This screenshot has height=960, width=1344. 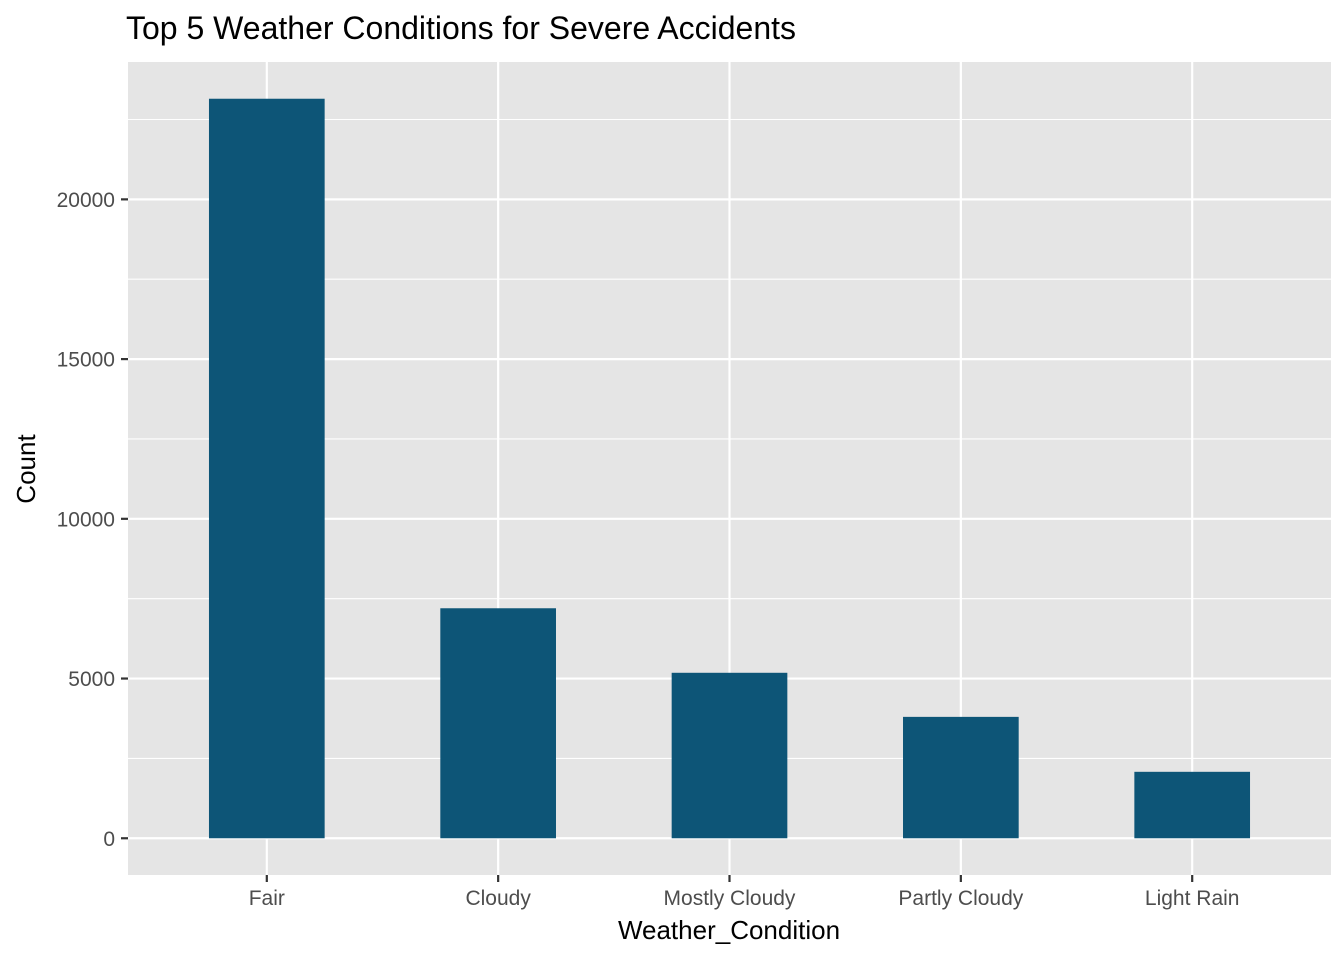 What do you see at coordinates (961, 777) in the screenshot?
I see `bar-partly-cloudy` at bounding box center [961, 777].